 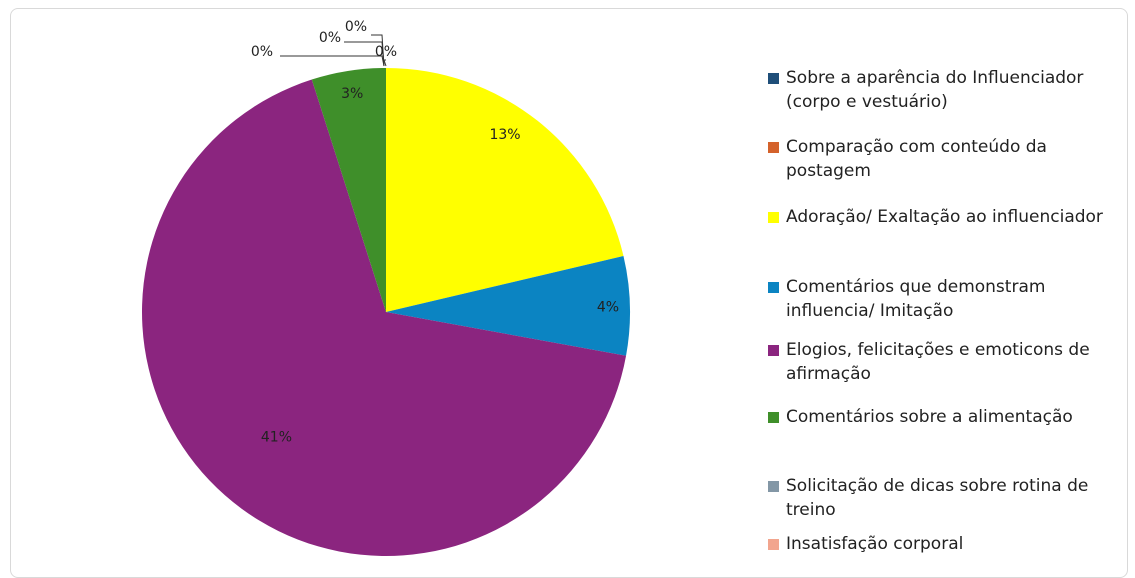 I want to click on legend-item: Insatisfação corporal, so click(x=948, y=544).